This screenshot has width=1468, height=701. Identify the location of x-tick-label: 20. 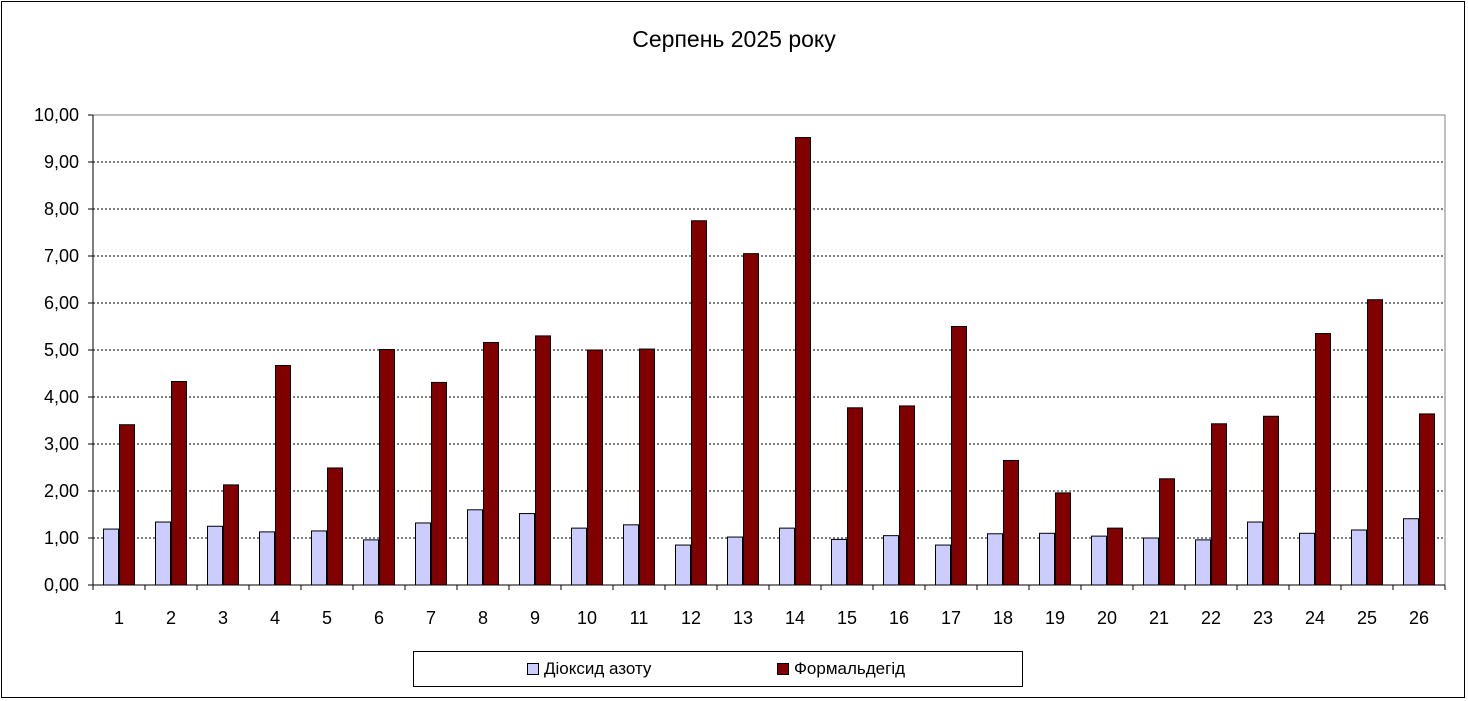
(1107, 618).